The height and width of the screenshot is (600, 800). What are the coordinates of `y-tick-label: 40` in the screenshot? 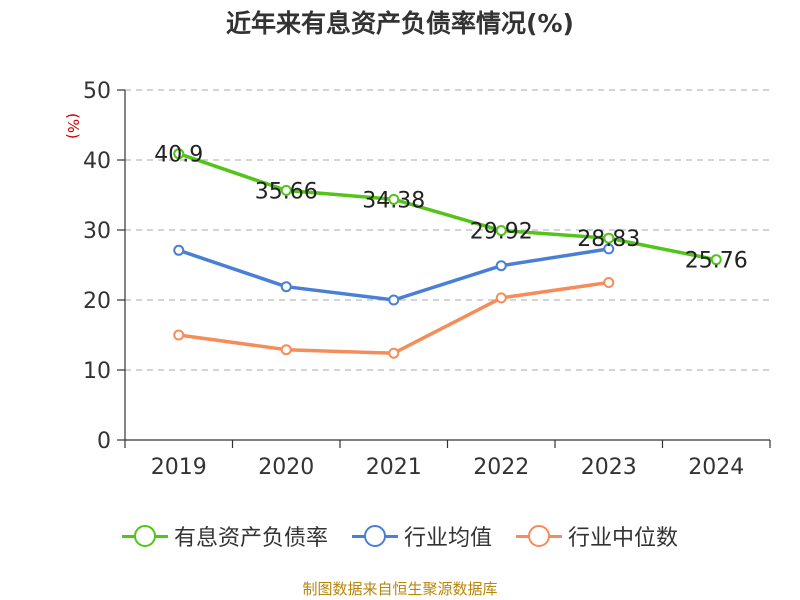 It's located at (97, 161).